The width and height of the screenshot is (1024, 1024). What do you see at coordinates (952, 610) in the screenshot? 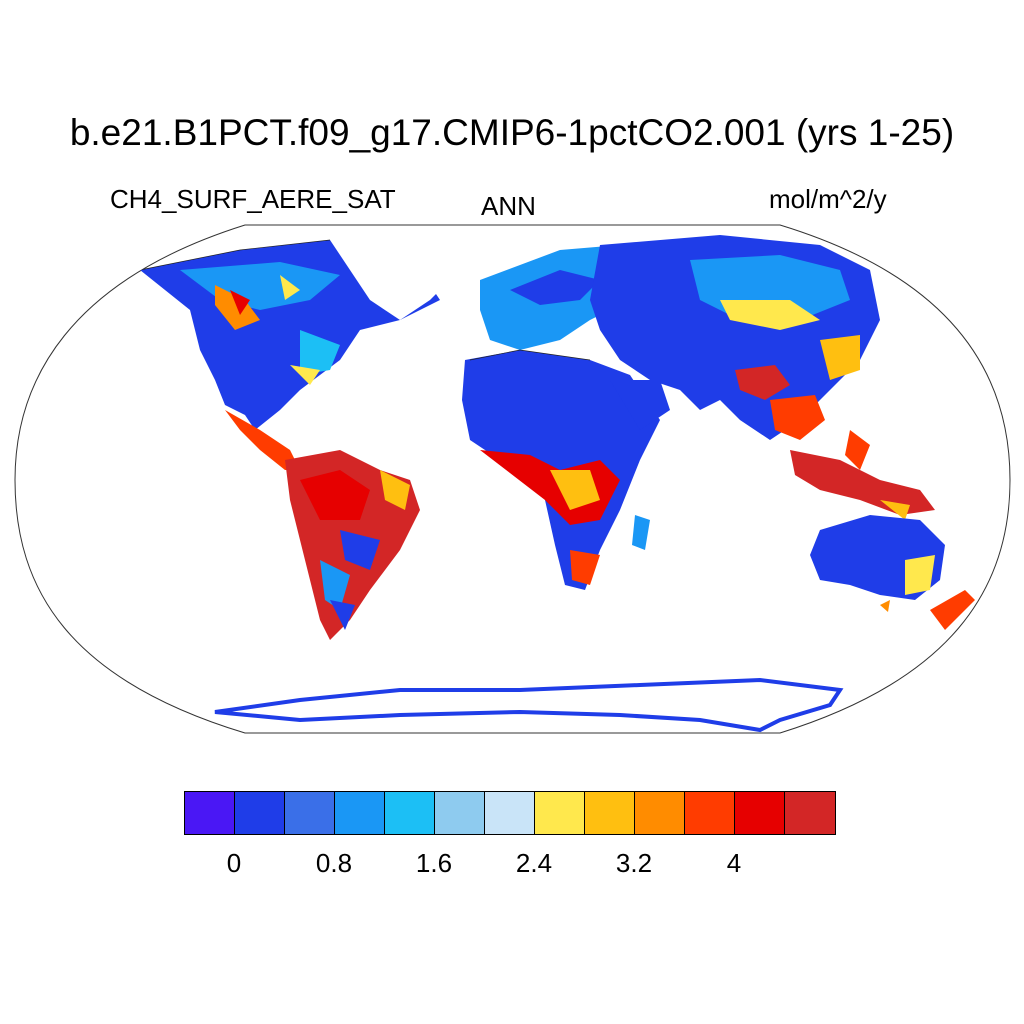
I see `new-zealand` at bounding box center [952, 610].